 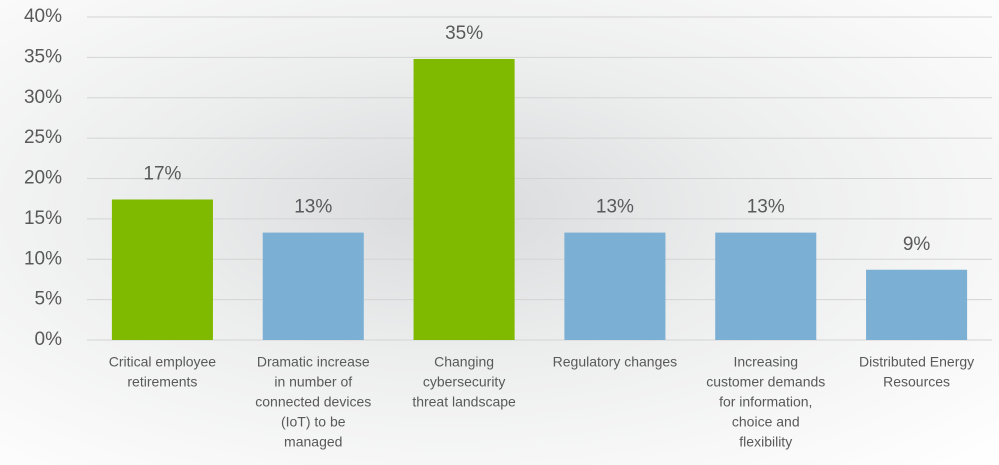 I want to click on x-tick-label: retirements, so click(x=162, y=382).